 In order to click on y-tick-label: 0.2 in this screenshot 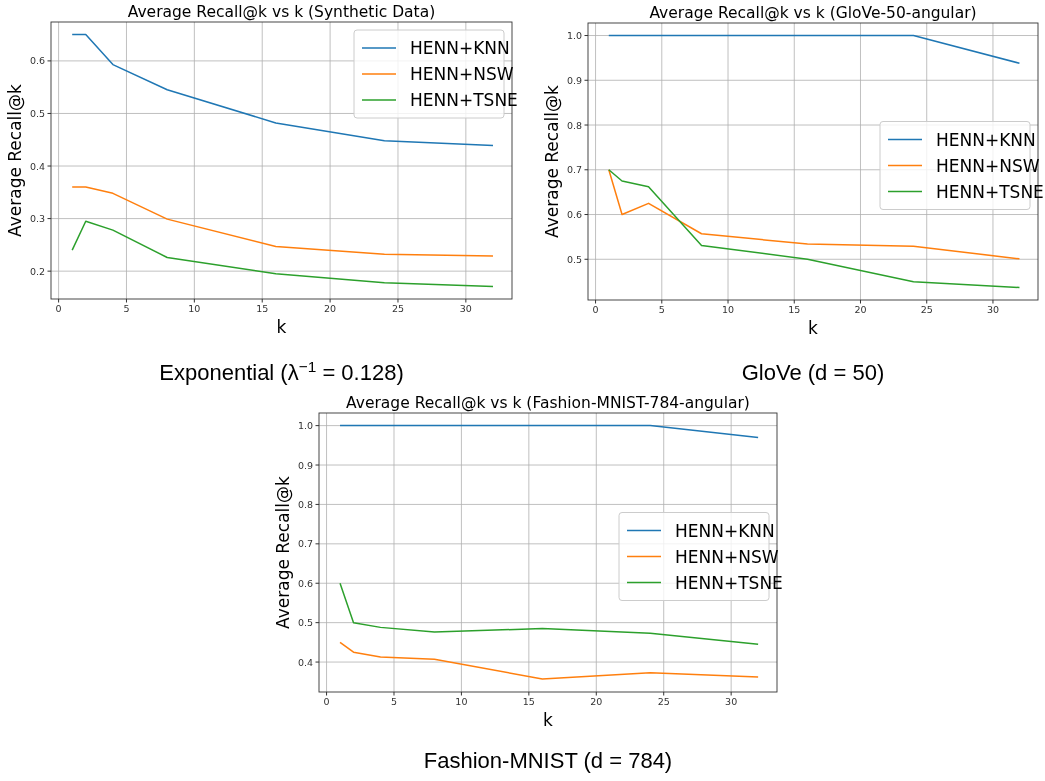, I will do `click(37, 271)`.